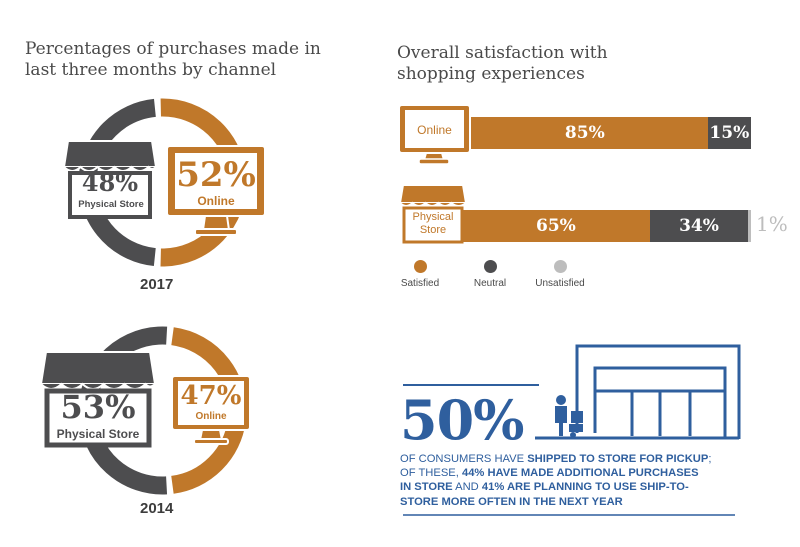 The height and width of the screenshot is (547, 800). Describe the element at coordinates (464, 459) in the screenshot. I see `stat-text-1: of consumers have` at that location.